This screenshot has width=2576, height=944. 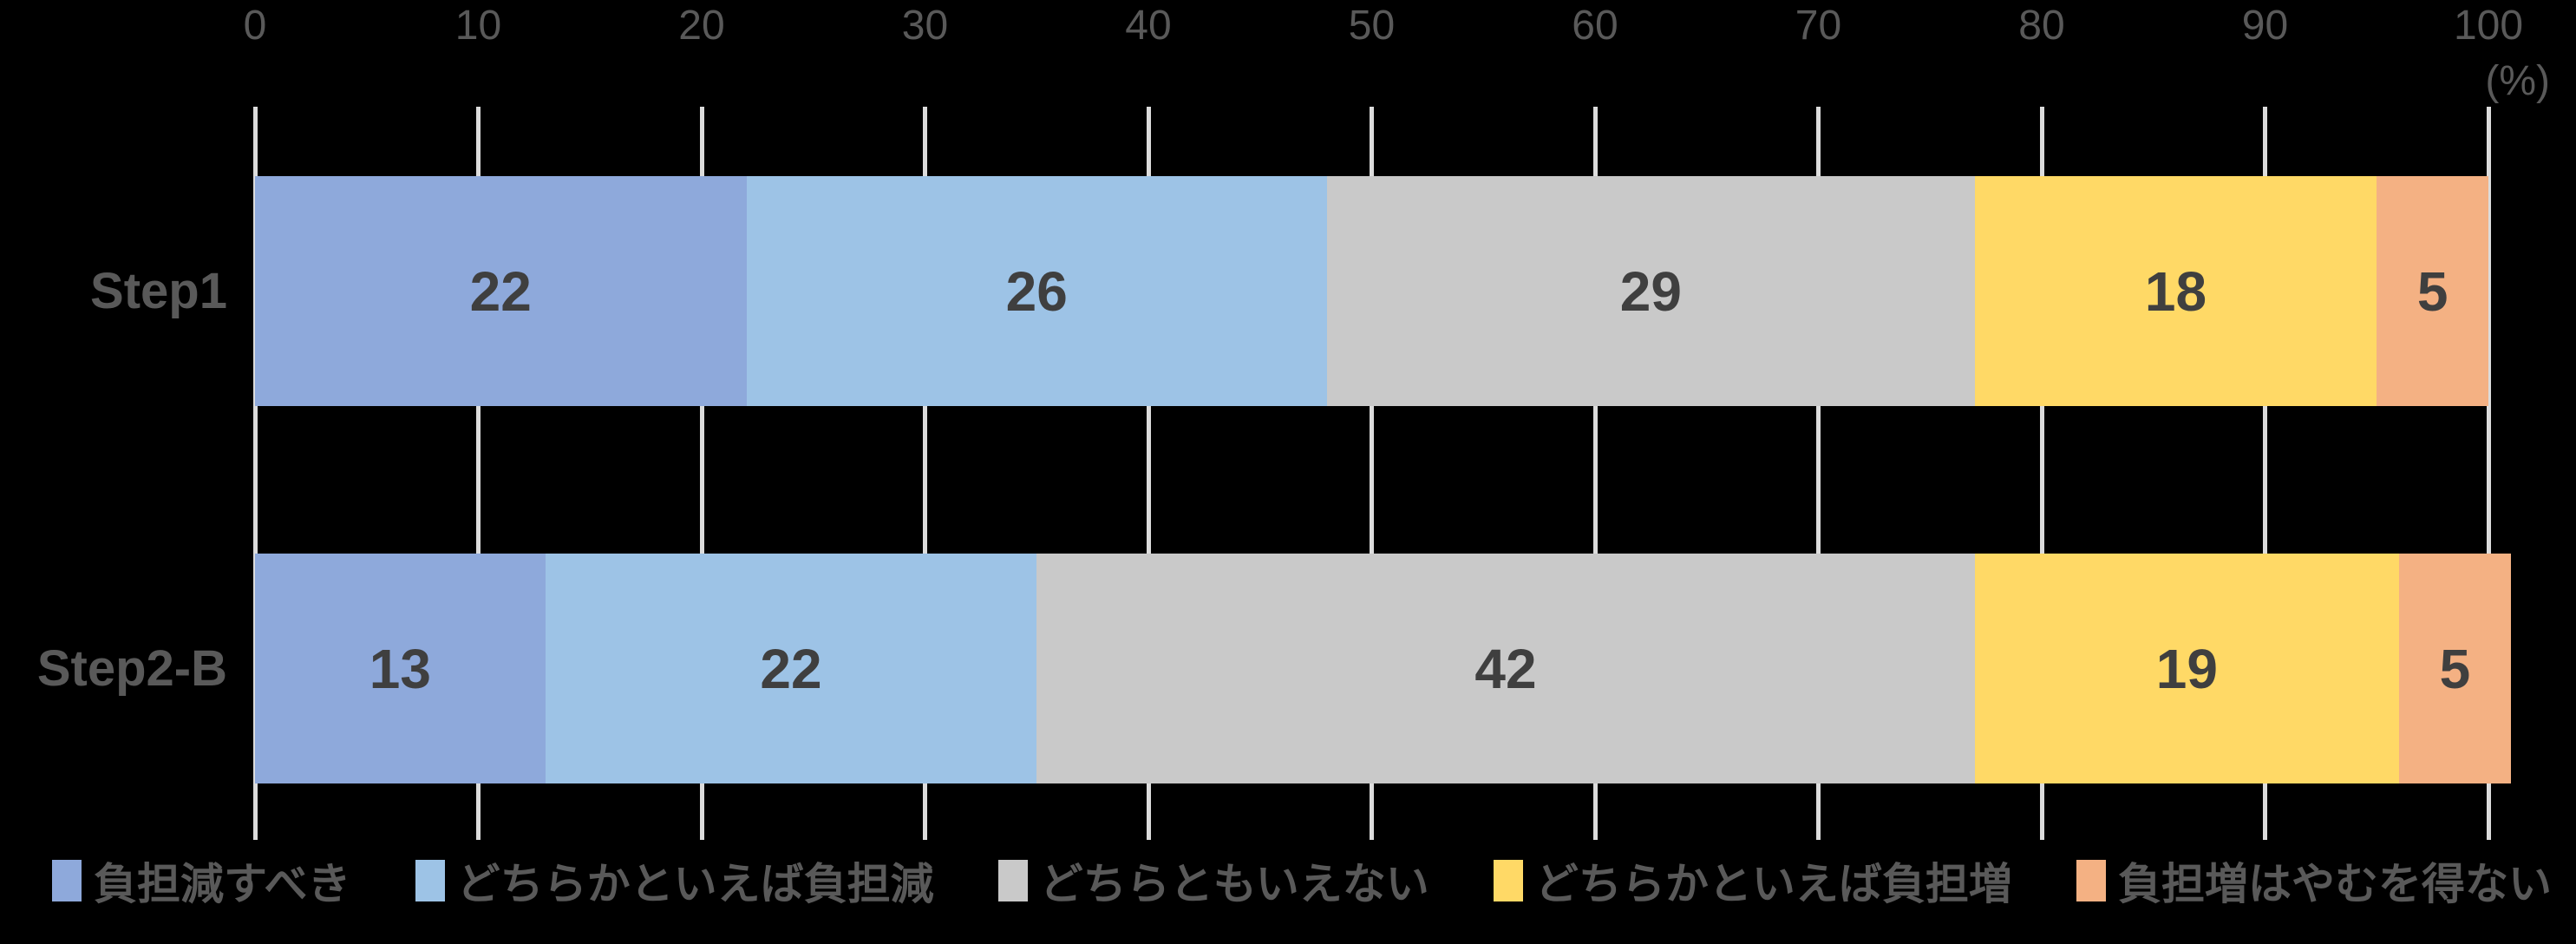 What do you see at coordinates (2335, 884) in the screenshot?
I see `legend-label: 負担増はやむを得ない` at bounding box center [2335, 884].